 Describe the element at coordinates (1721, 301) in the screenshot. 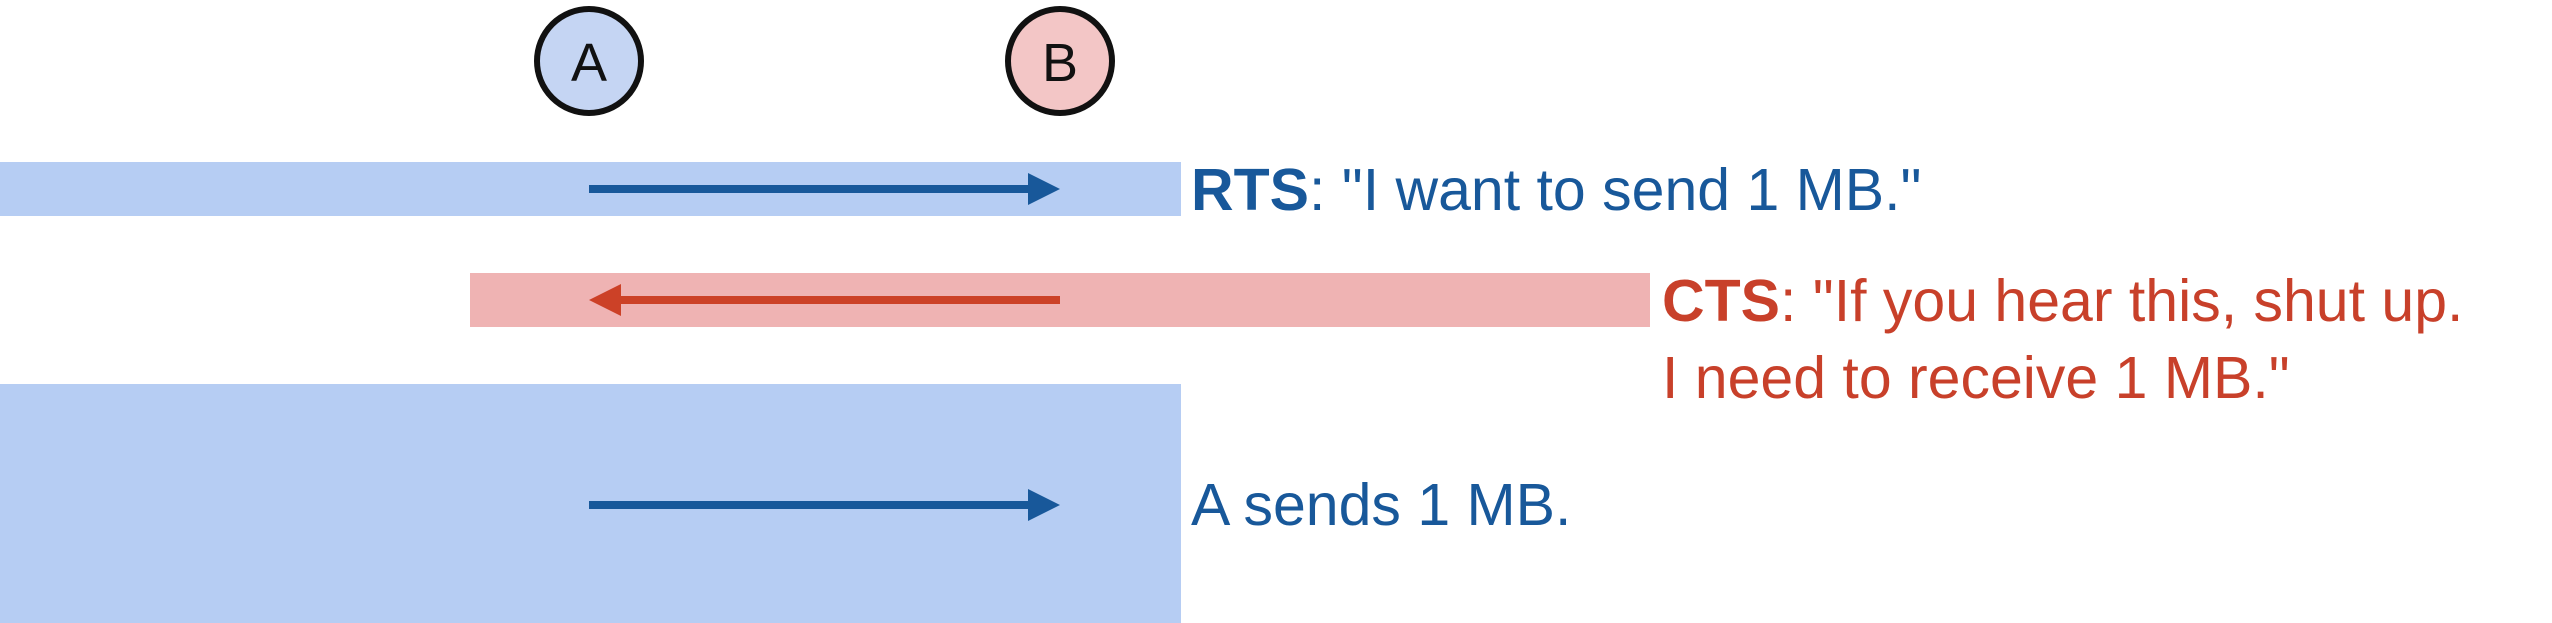

I see `cts-keyword: CTS` at that location.